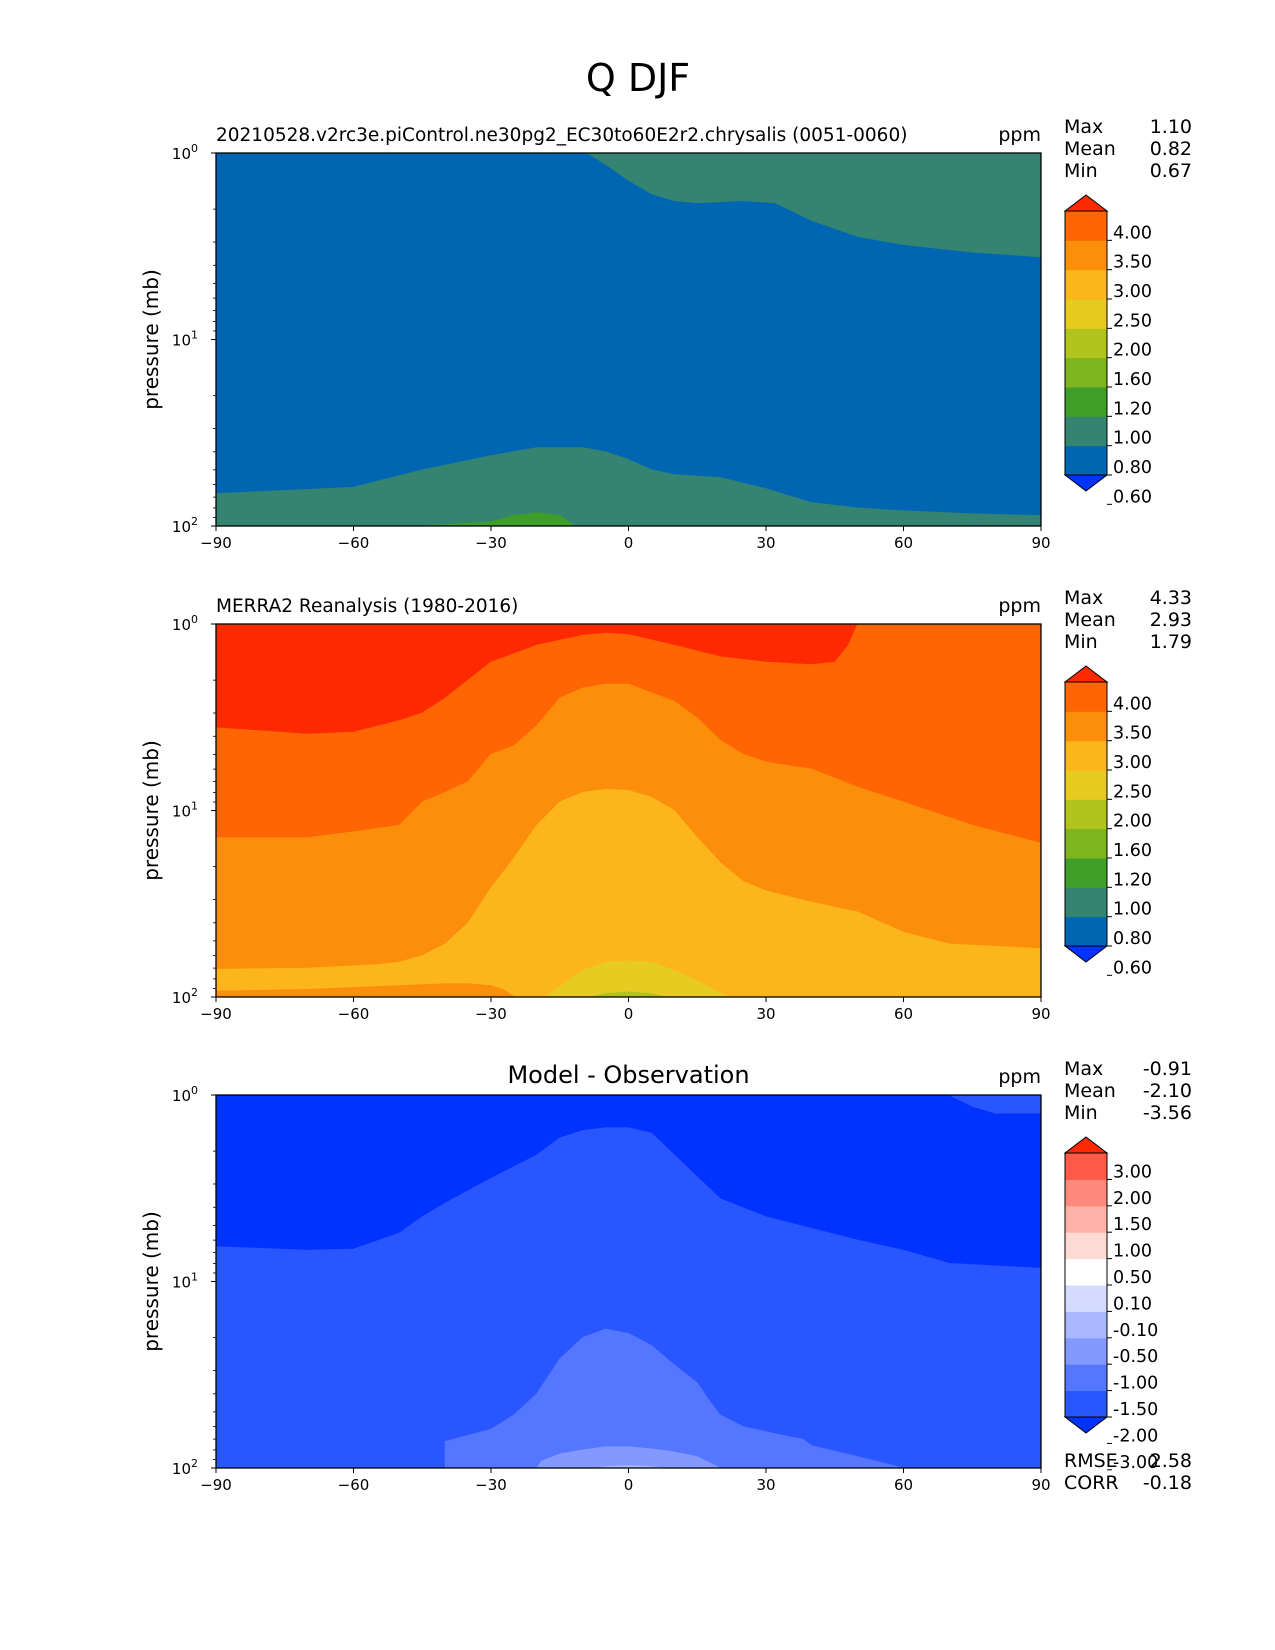 This screenshot has height=1650, width=1275. I want to click on colorbar-tick-label: -2.00, so click(1135, 1436).